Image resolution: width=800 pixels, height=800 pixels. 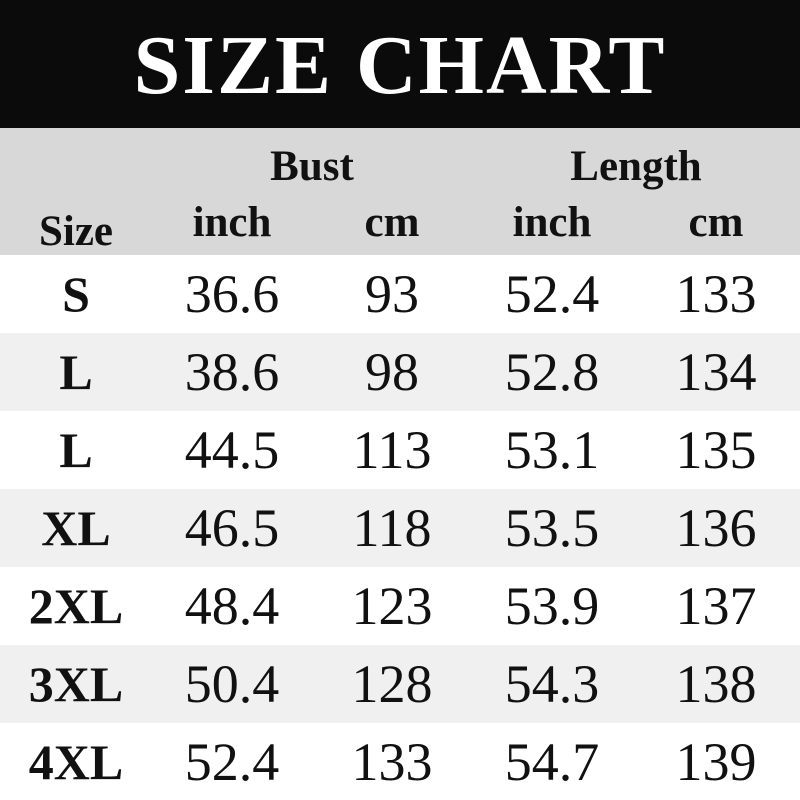 What do you see at coordinates (392, 684) in the screenshot?
I see `bust-cm-cell: 128` at bounding box center [392, 684].